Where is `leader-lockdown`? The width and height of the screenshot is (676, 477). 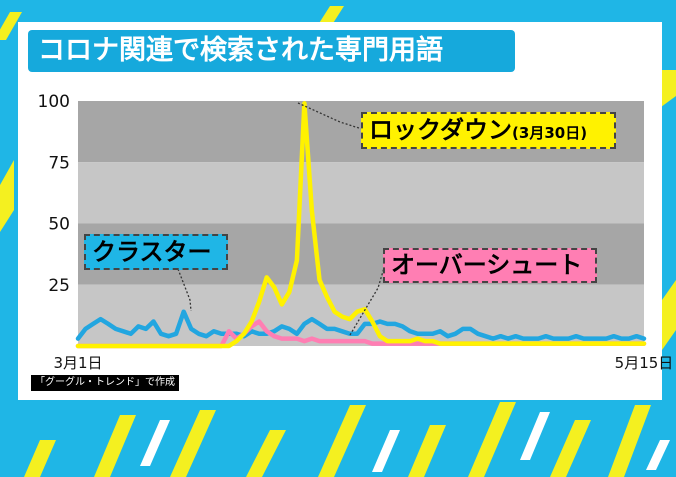 leader-lockdown is located at coordinates (330, 116).